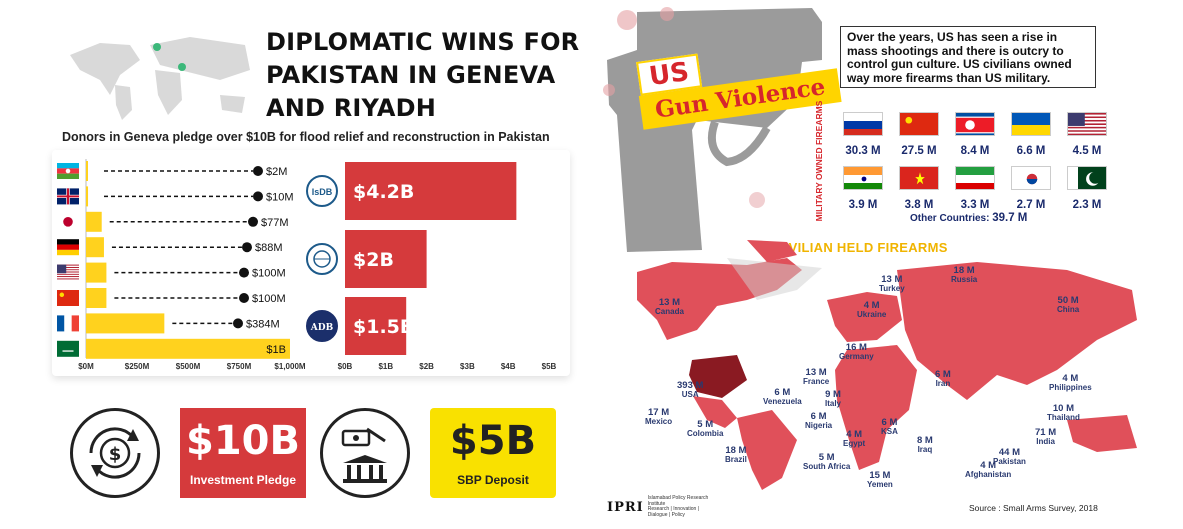  I want to click on china-flag-icon, so click(919, 124).